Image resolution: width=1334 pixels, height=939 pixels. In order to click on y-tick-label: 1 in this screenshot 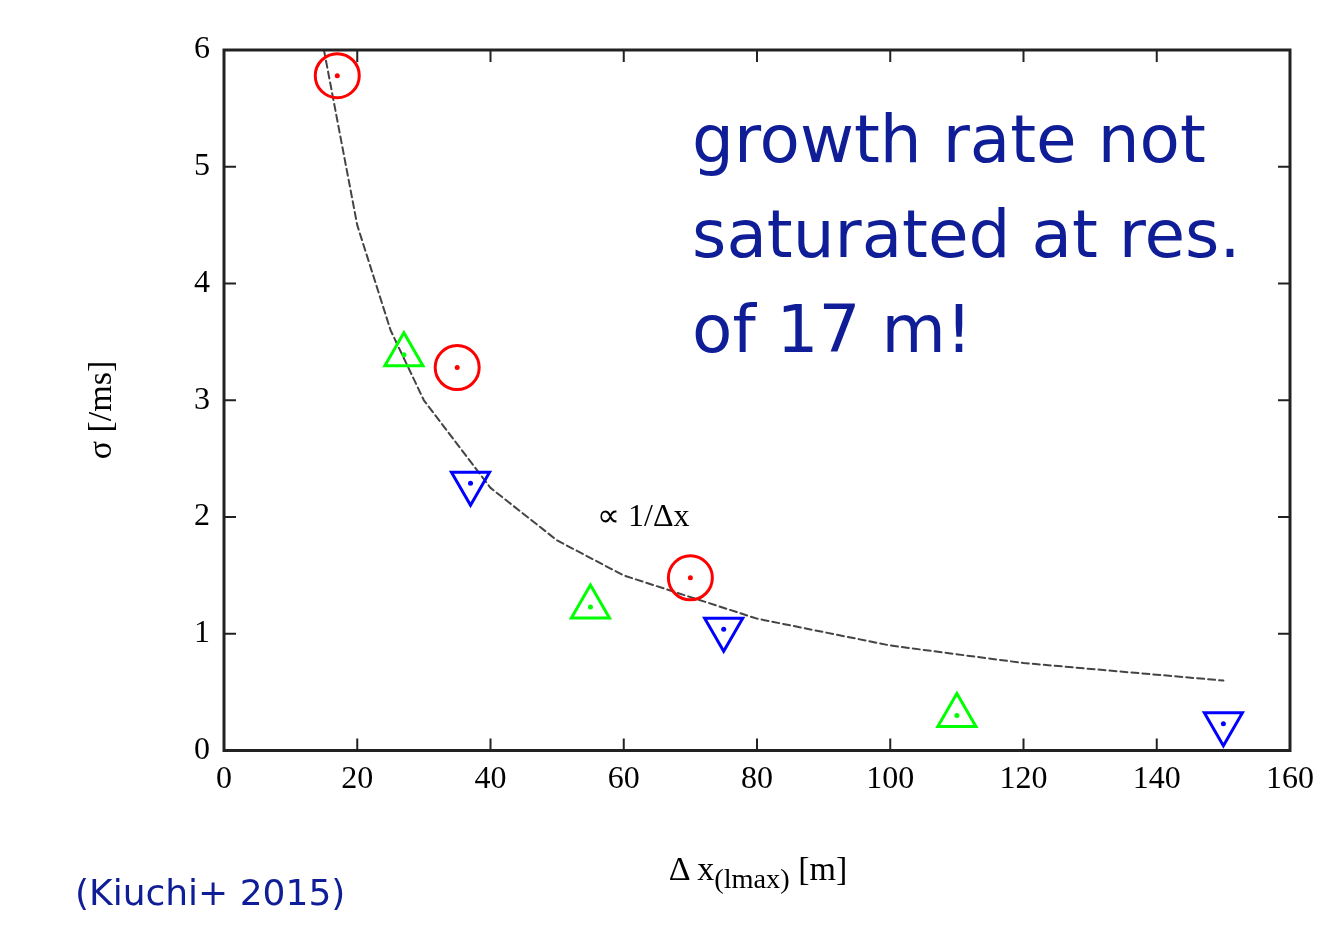, I will do `click(202, 631)`.